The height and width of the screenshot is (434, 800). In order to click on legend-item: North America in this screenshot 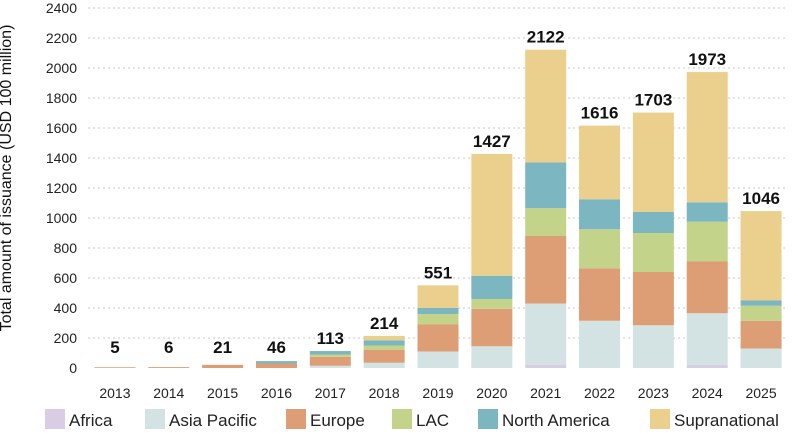, I will do `click(544, 419)`.